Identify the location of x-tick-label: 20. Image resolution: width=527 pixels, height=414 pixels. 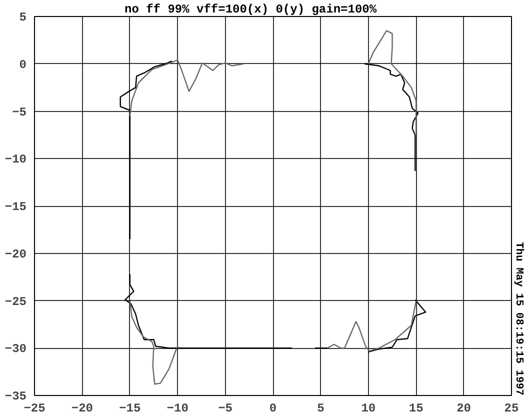
(464, 408).